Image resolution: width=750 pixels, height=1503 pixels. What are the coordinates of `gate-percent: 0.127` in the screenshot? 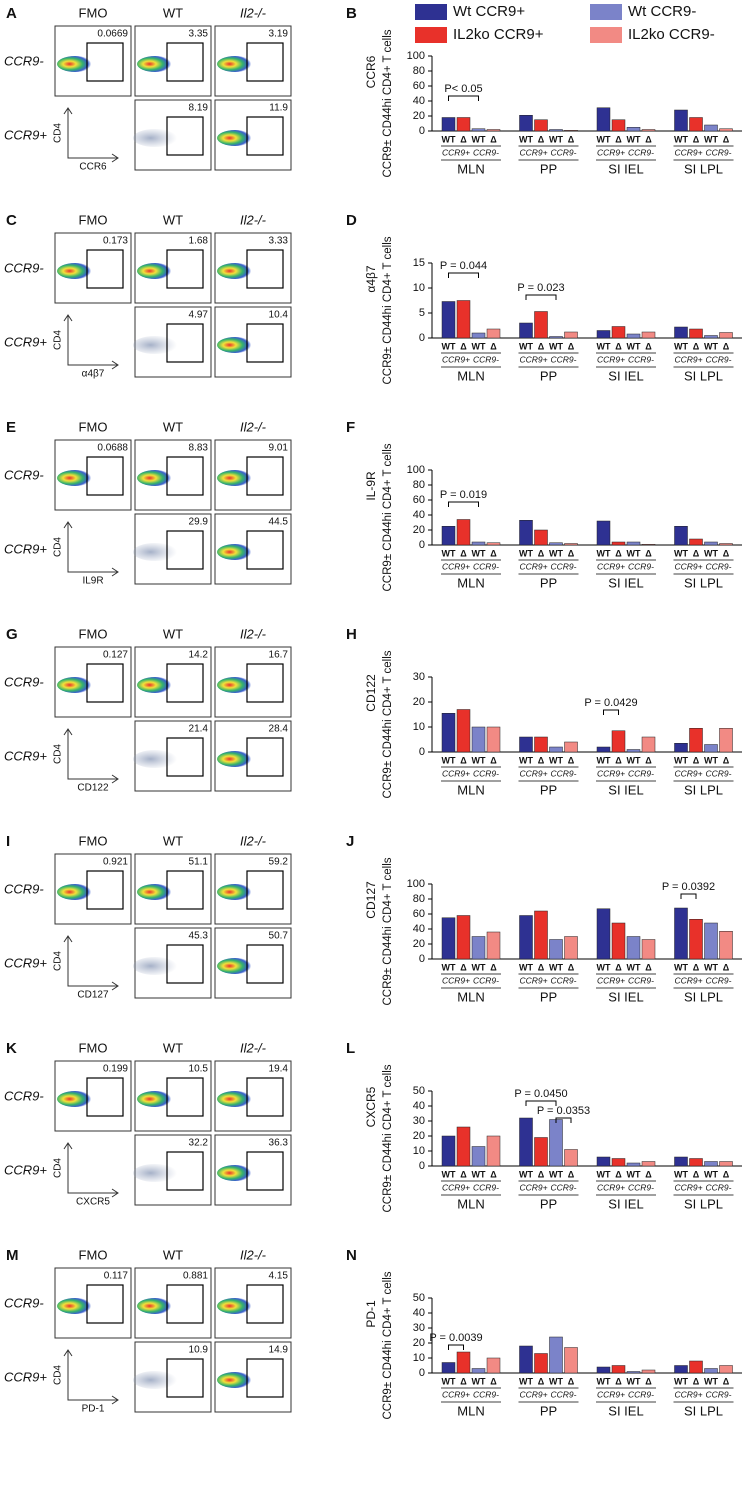 It's located at (115, 655).